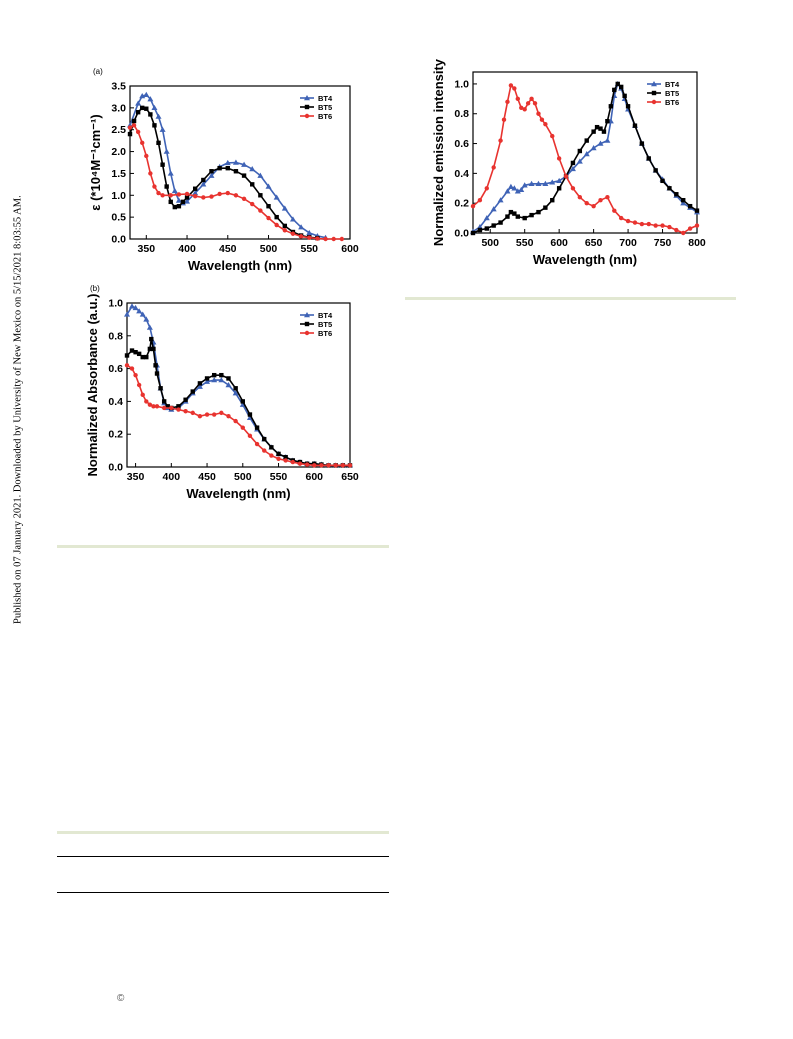  Describe the element at coordinates (92, 385) in the screenshot. I see `y-axis-label: Normalized Absorbance (a.u.)` at that location.